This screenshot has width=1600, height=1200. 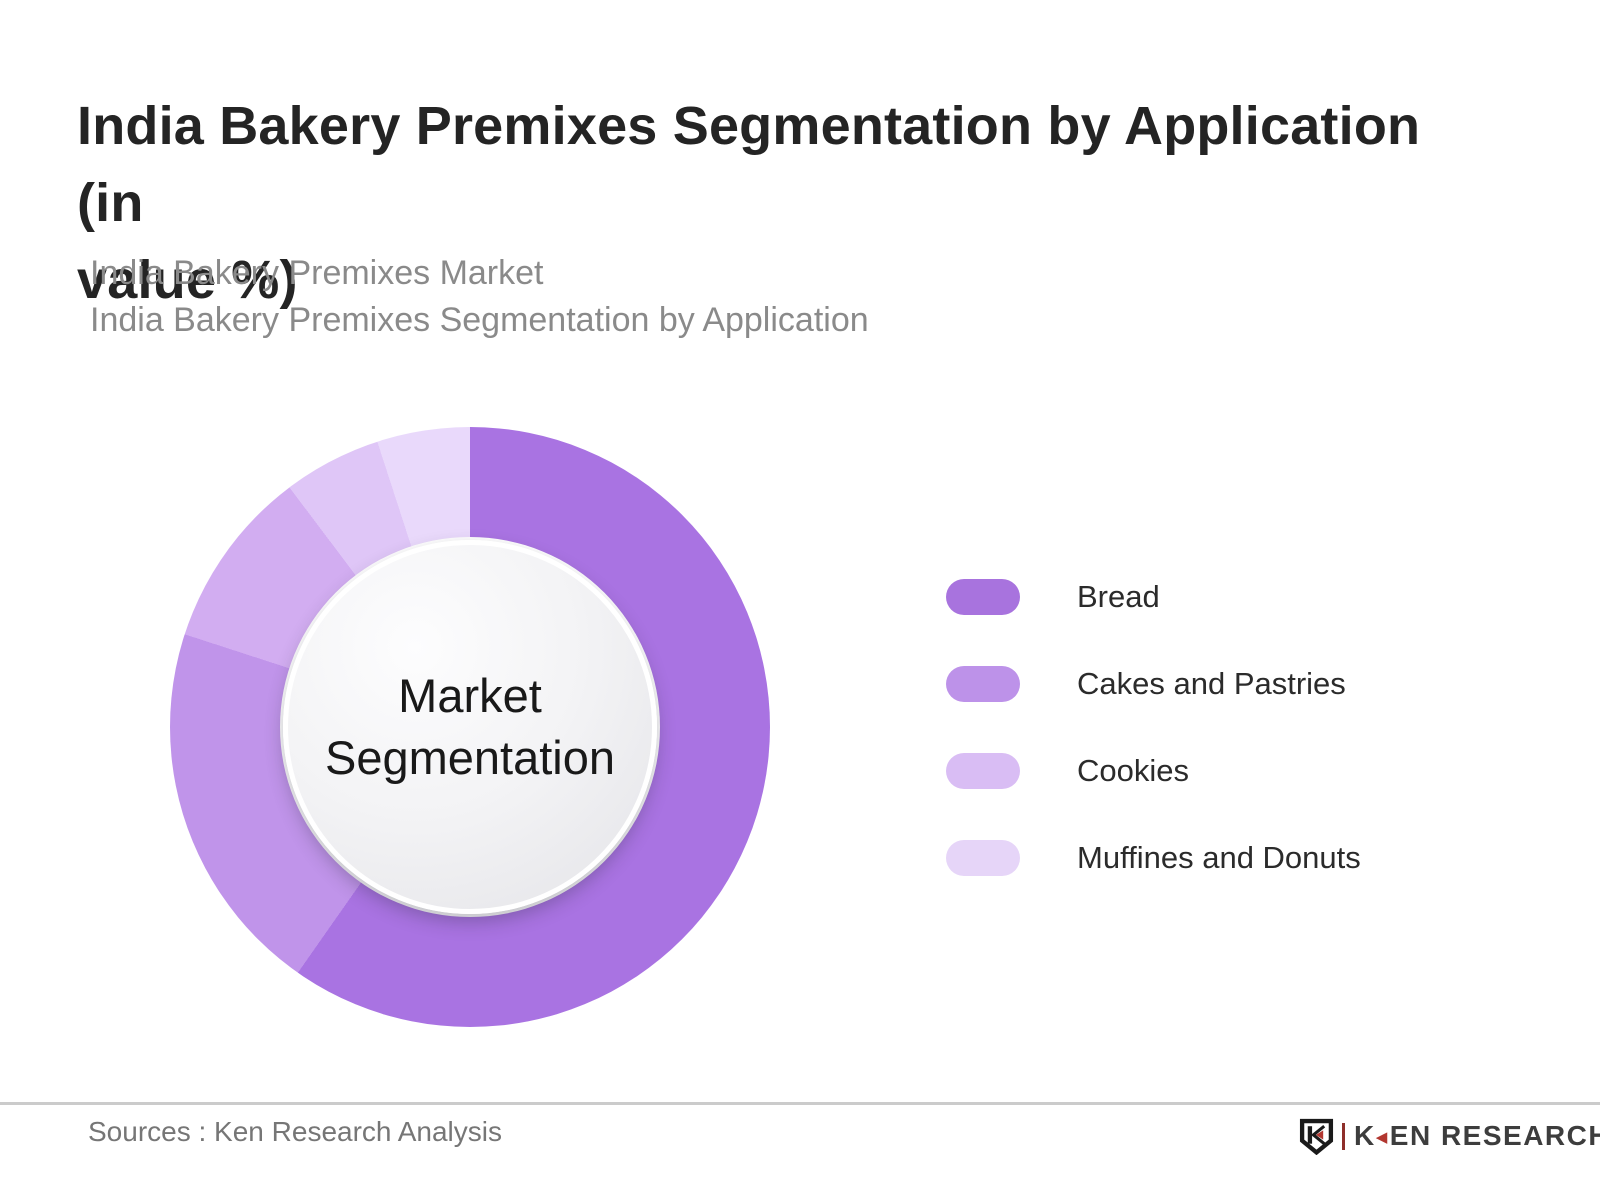 I want to click on logo-separator, so click(x=1343, y=1136).